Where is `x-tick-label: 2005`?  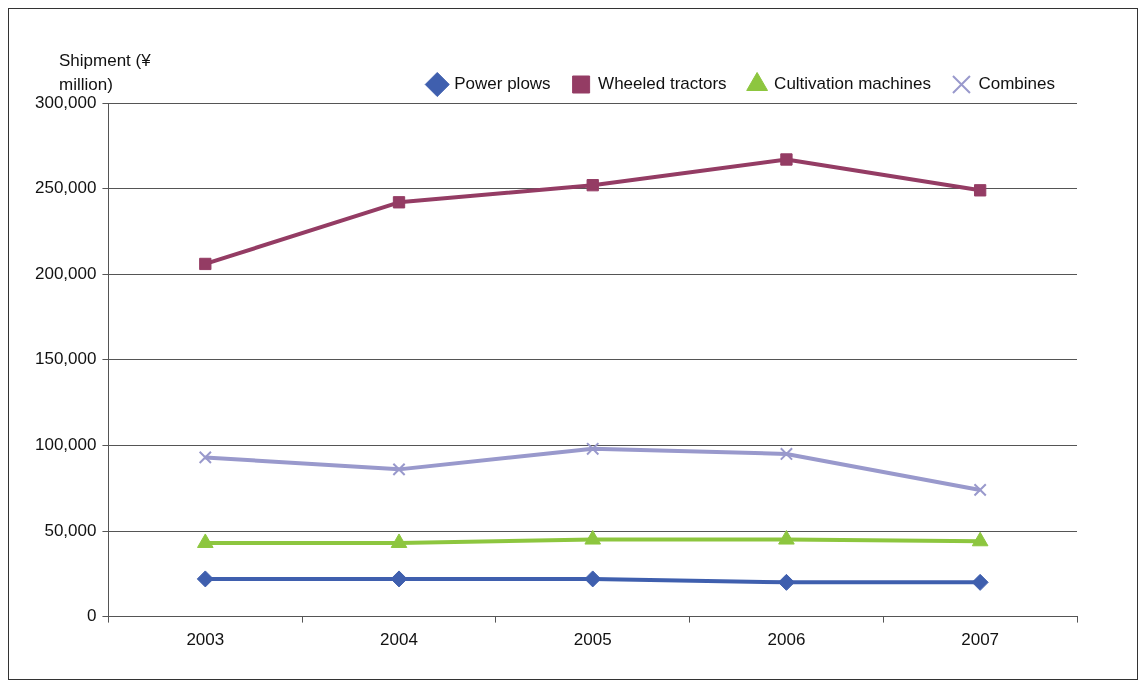
x-tick-label: 2005 is located at coordinates (592, 640).